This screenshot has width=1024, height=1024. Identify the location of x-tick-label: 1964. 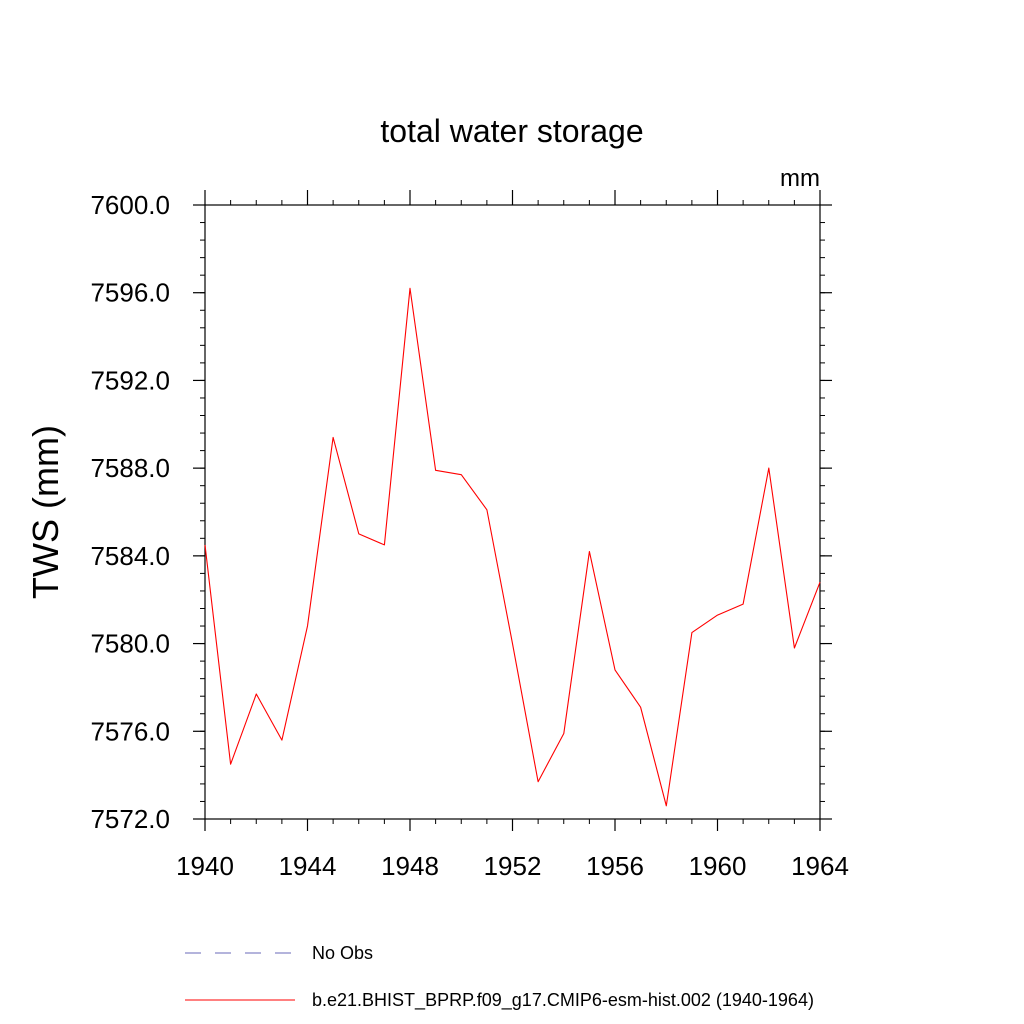
(820, 866).